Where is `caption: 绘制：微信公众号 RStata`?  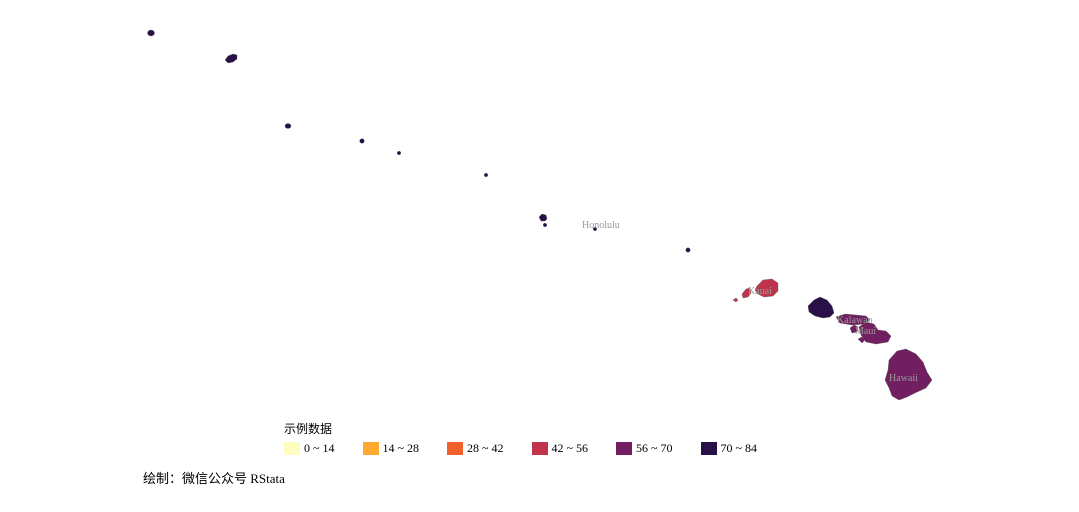
caption: 绘制：微信公众号 RStata is located at coordinates (214, 478).